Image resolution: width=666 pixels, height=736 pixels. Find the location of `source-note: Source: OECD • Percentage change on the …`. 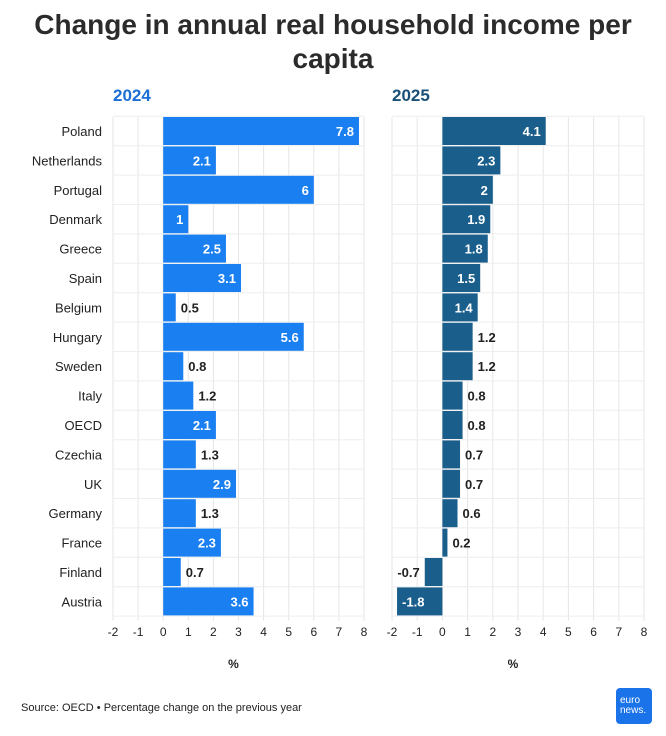

source-note: Source: OECD • Percentage change on the … is located at coordinates (161, 708).